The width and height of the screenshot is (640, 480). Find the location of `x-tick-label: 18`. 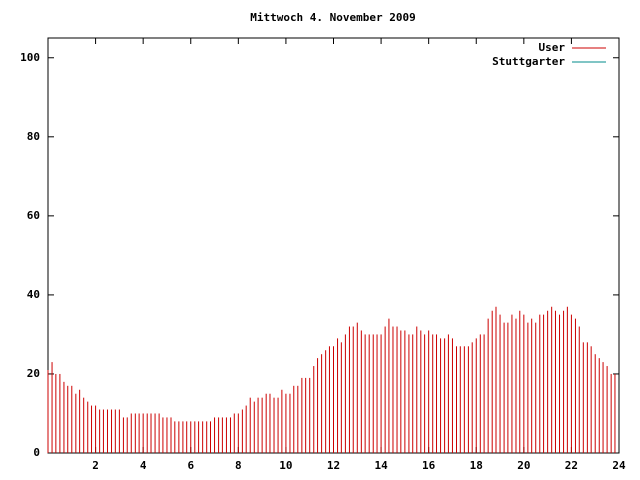

x-tick-label: 18 is located at coordinates (476, 465).